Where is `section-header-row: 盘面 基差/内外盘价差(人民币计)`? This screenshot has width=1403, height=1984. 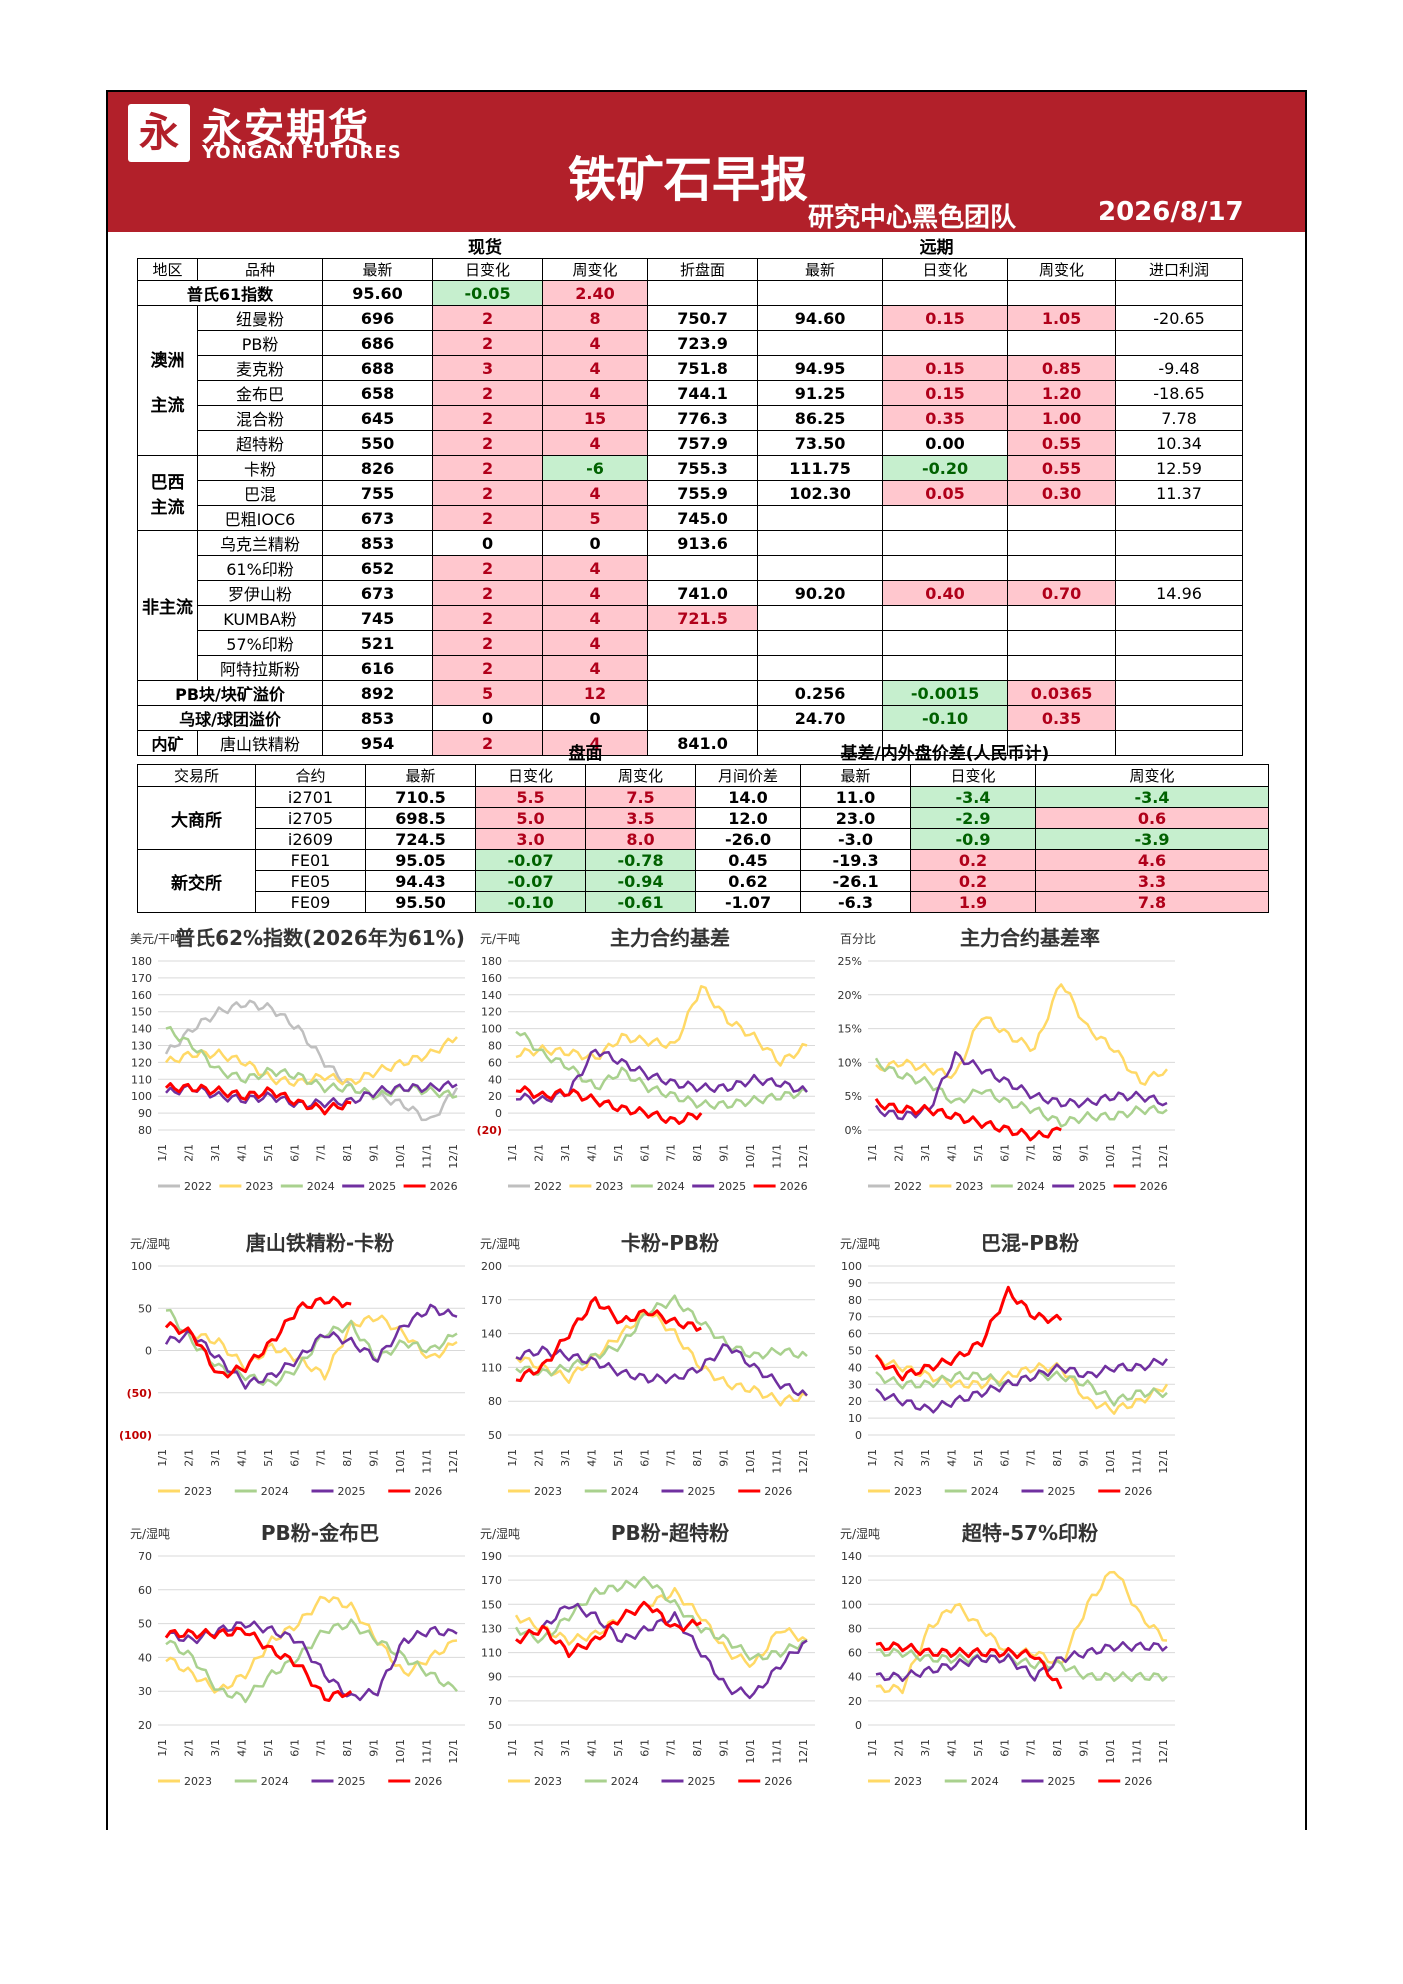
section-header-row: 盘面 基差/内外盘价差(人民币计) is located at coordinates (703, 752).